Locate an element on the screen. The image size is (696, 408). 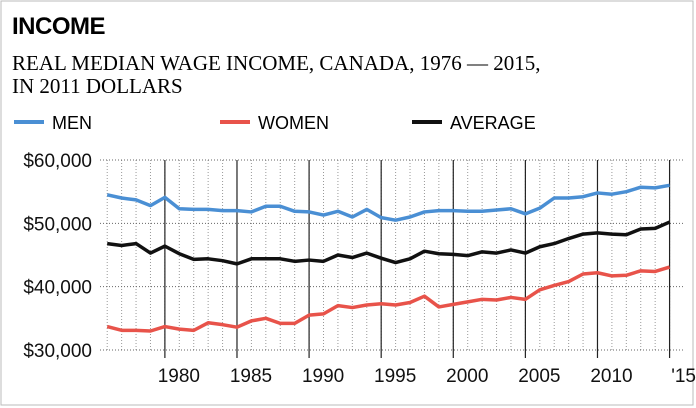
x-tick-label: 2000 is located at coordinates (467, 376).